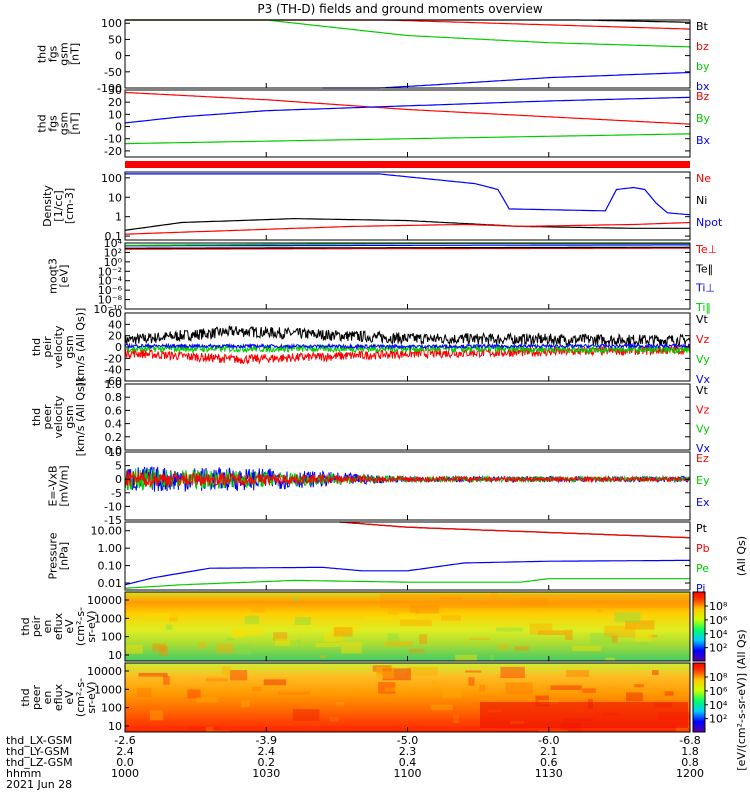 The image size is (750, 800). I want to click on x-tick-label: 2.3, so click(408, 751).